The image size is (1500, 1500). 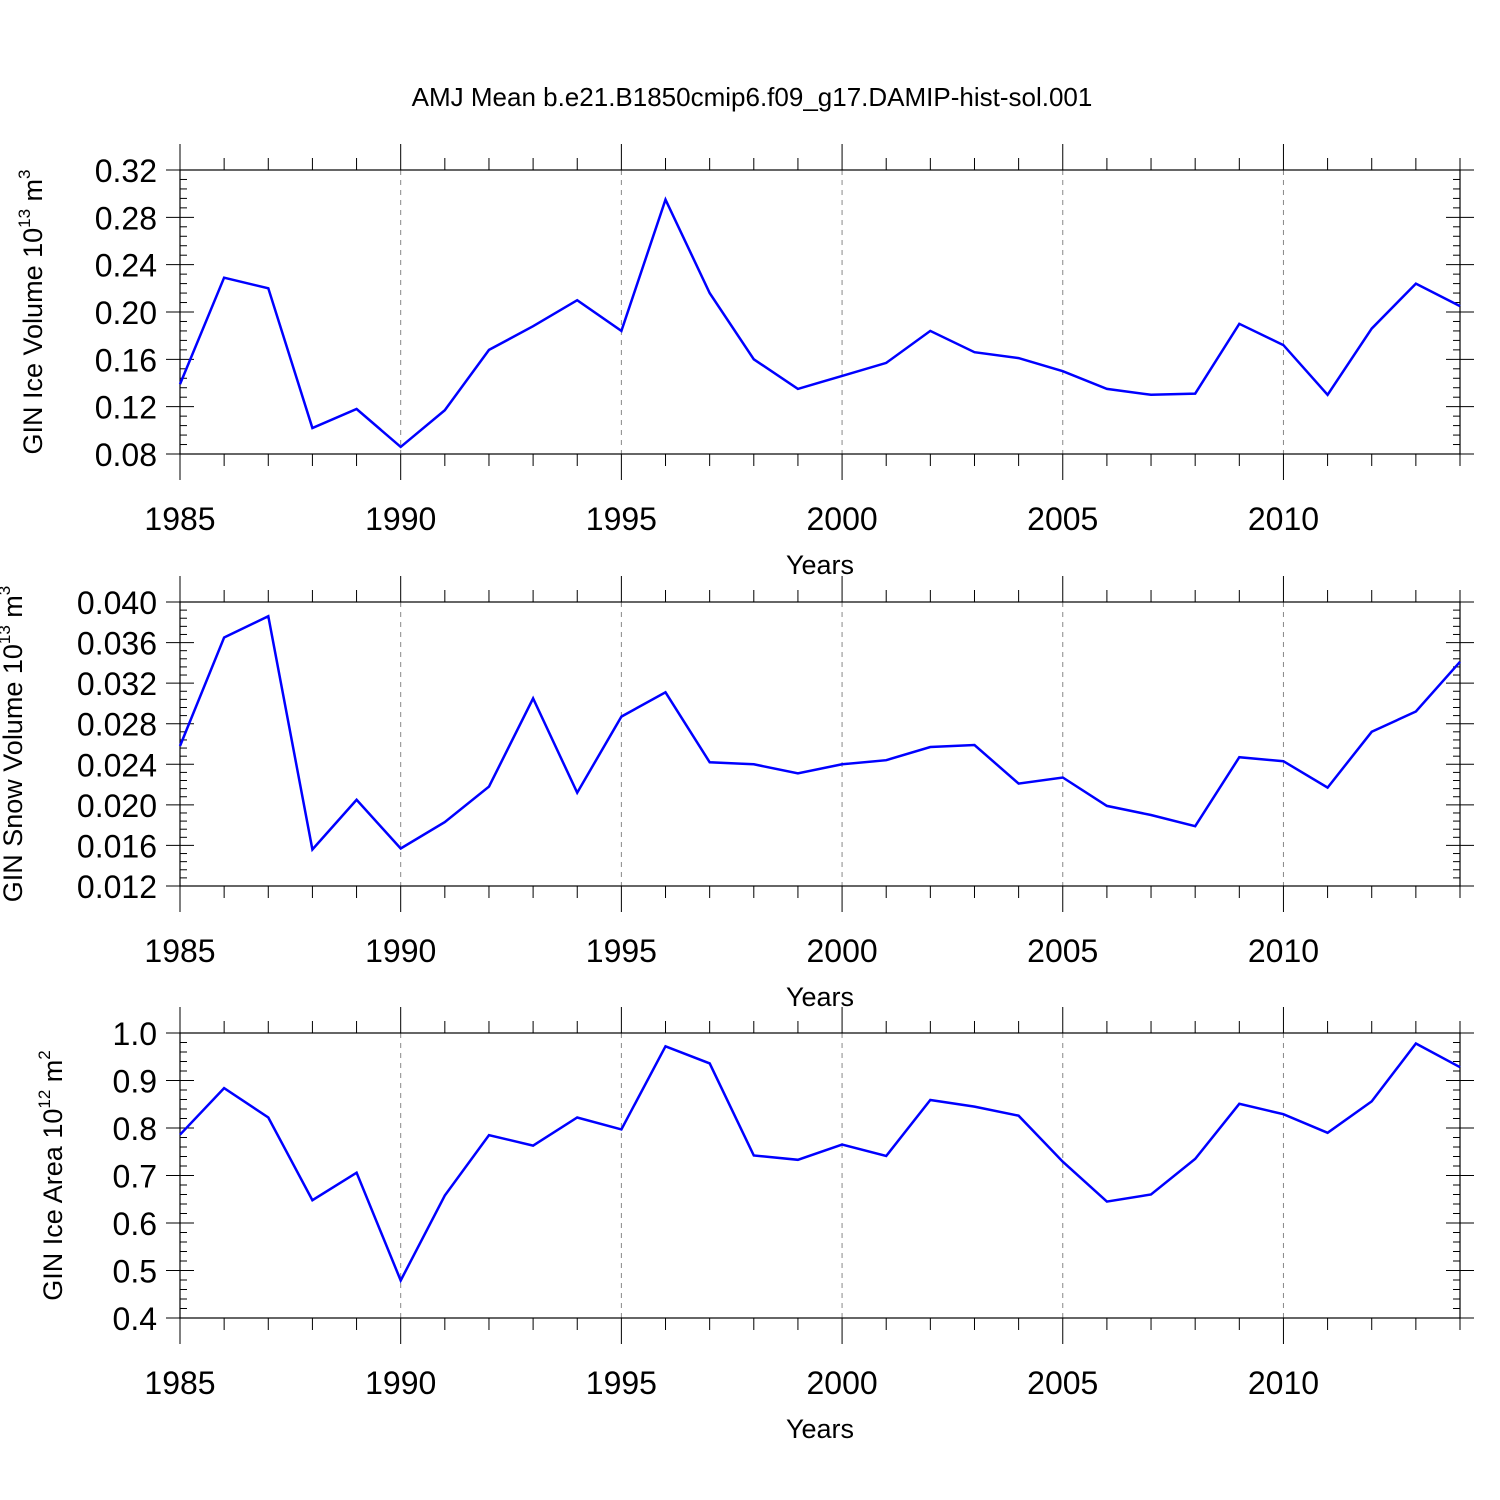 I want to click on y-axis-label-superscript: 12, so click(x=44, y=1099).